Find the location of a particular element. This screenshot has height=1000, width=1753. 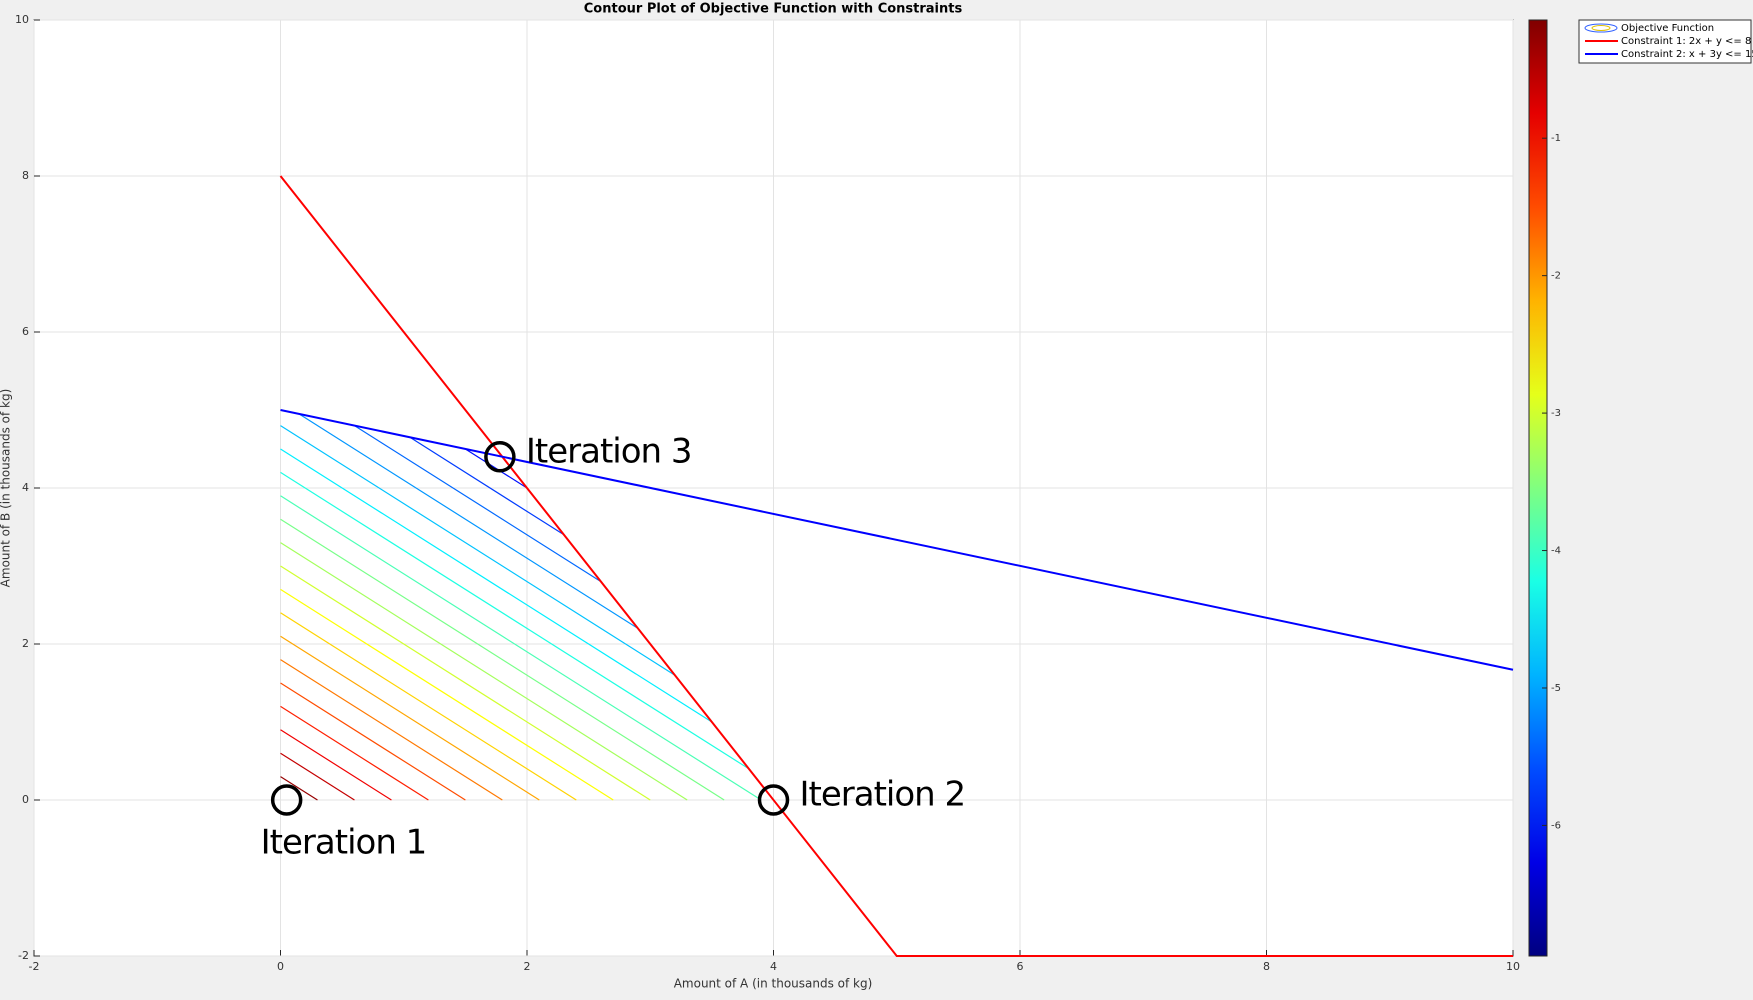

y-tick-label: 6 is located at coordinates (25, 331).